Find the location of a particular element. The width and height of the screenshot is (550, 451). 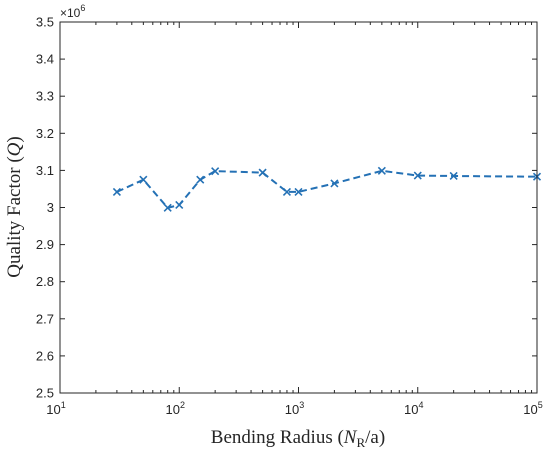

x-tick-label: 10¹ is located at coordinates (55, 408).